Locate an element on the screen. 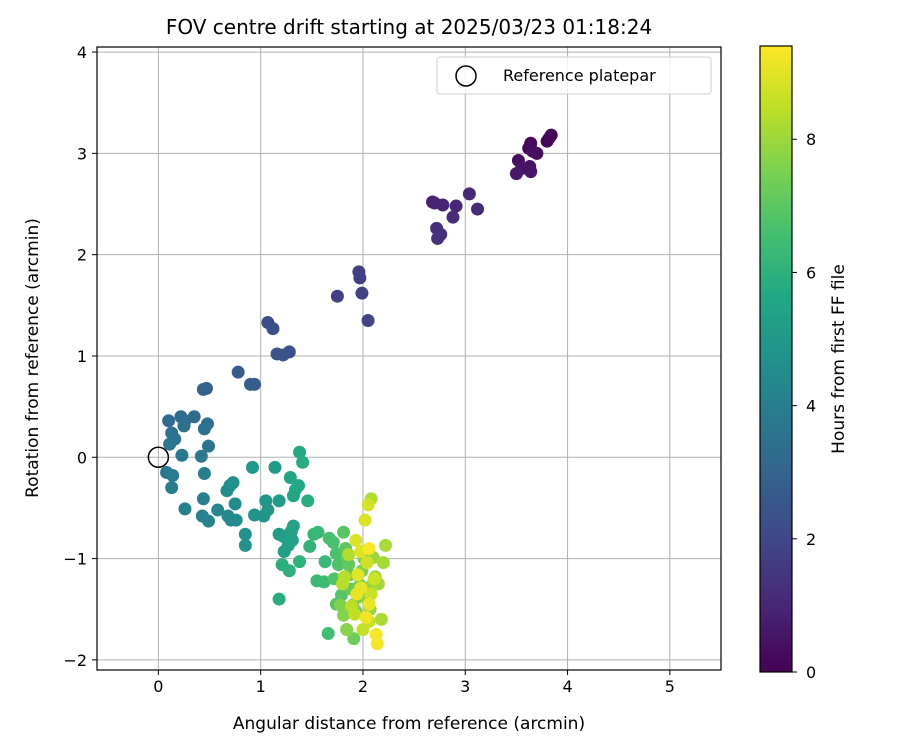 The image size is (900, 750). colorbar-label: Hours from first FF file is located at coordinates (839, 359).